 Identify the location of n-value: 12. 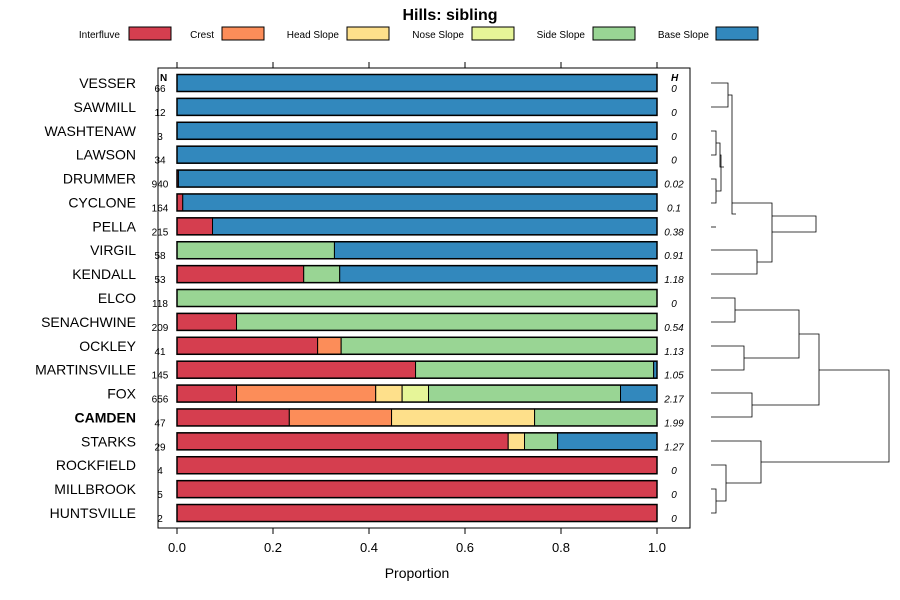
(160, 113).